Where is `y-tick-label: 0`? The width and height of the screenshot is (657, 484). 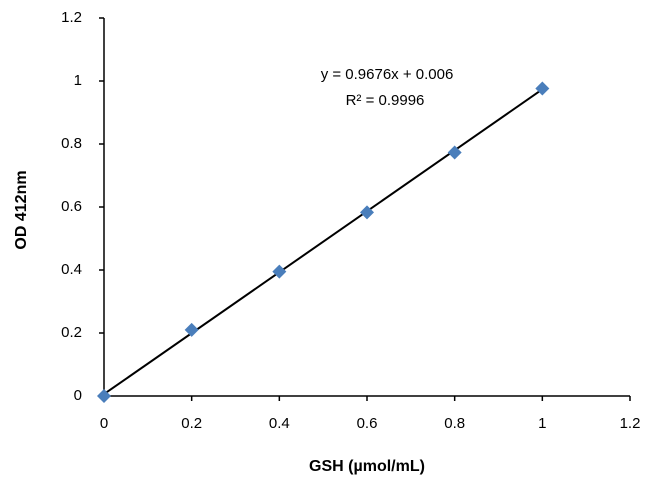 y-tick-label: 0 is located at coordinates (78, 395).